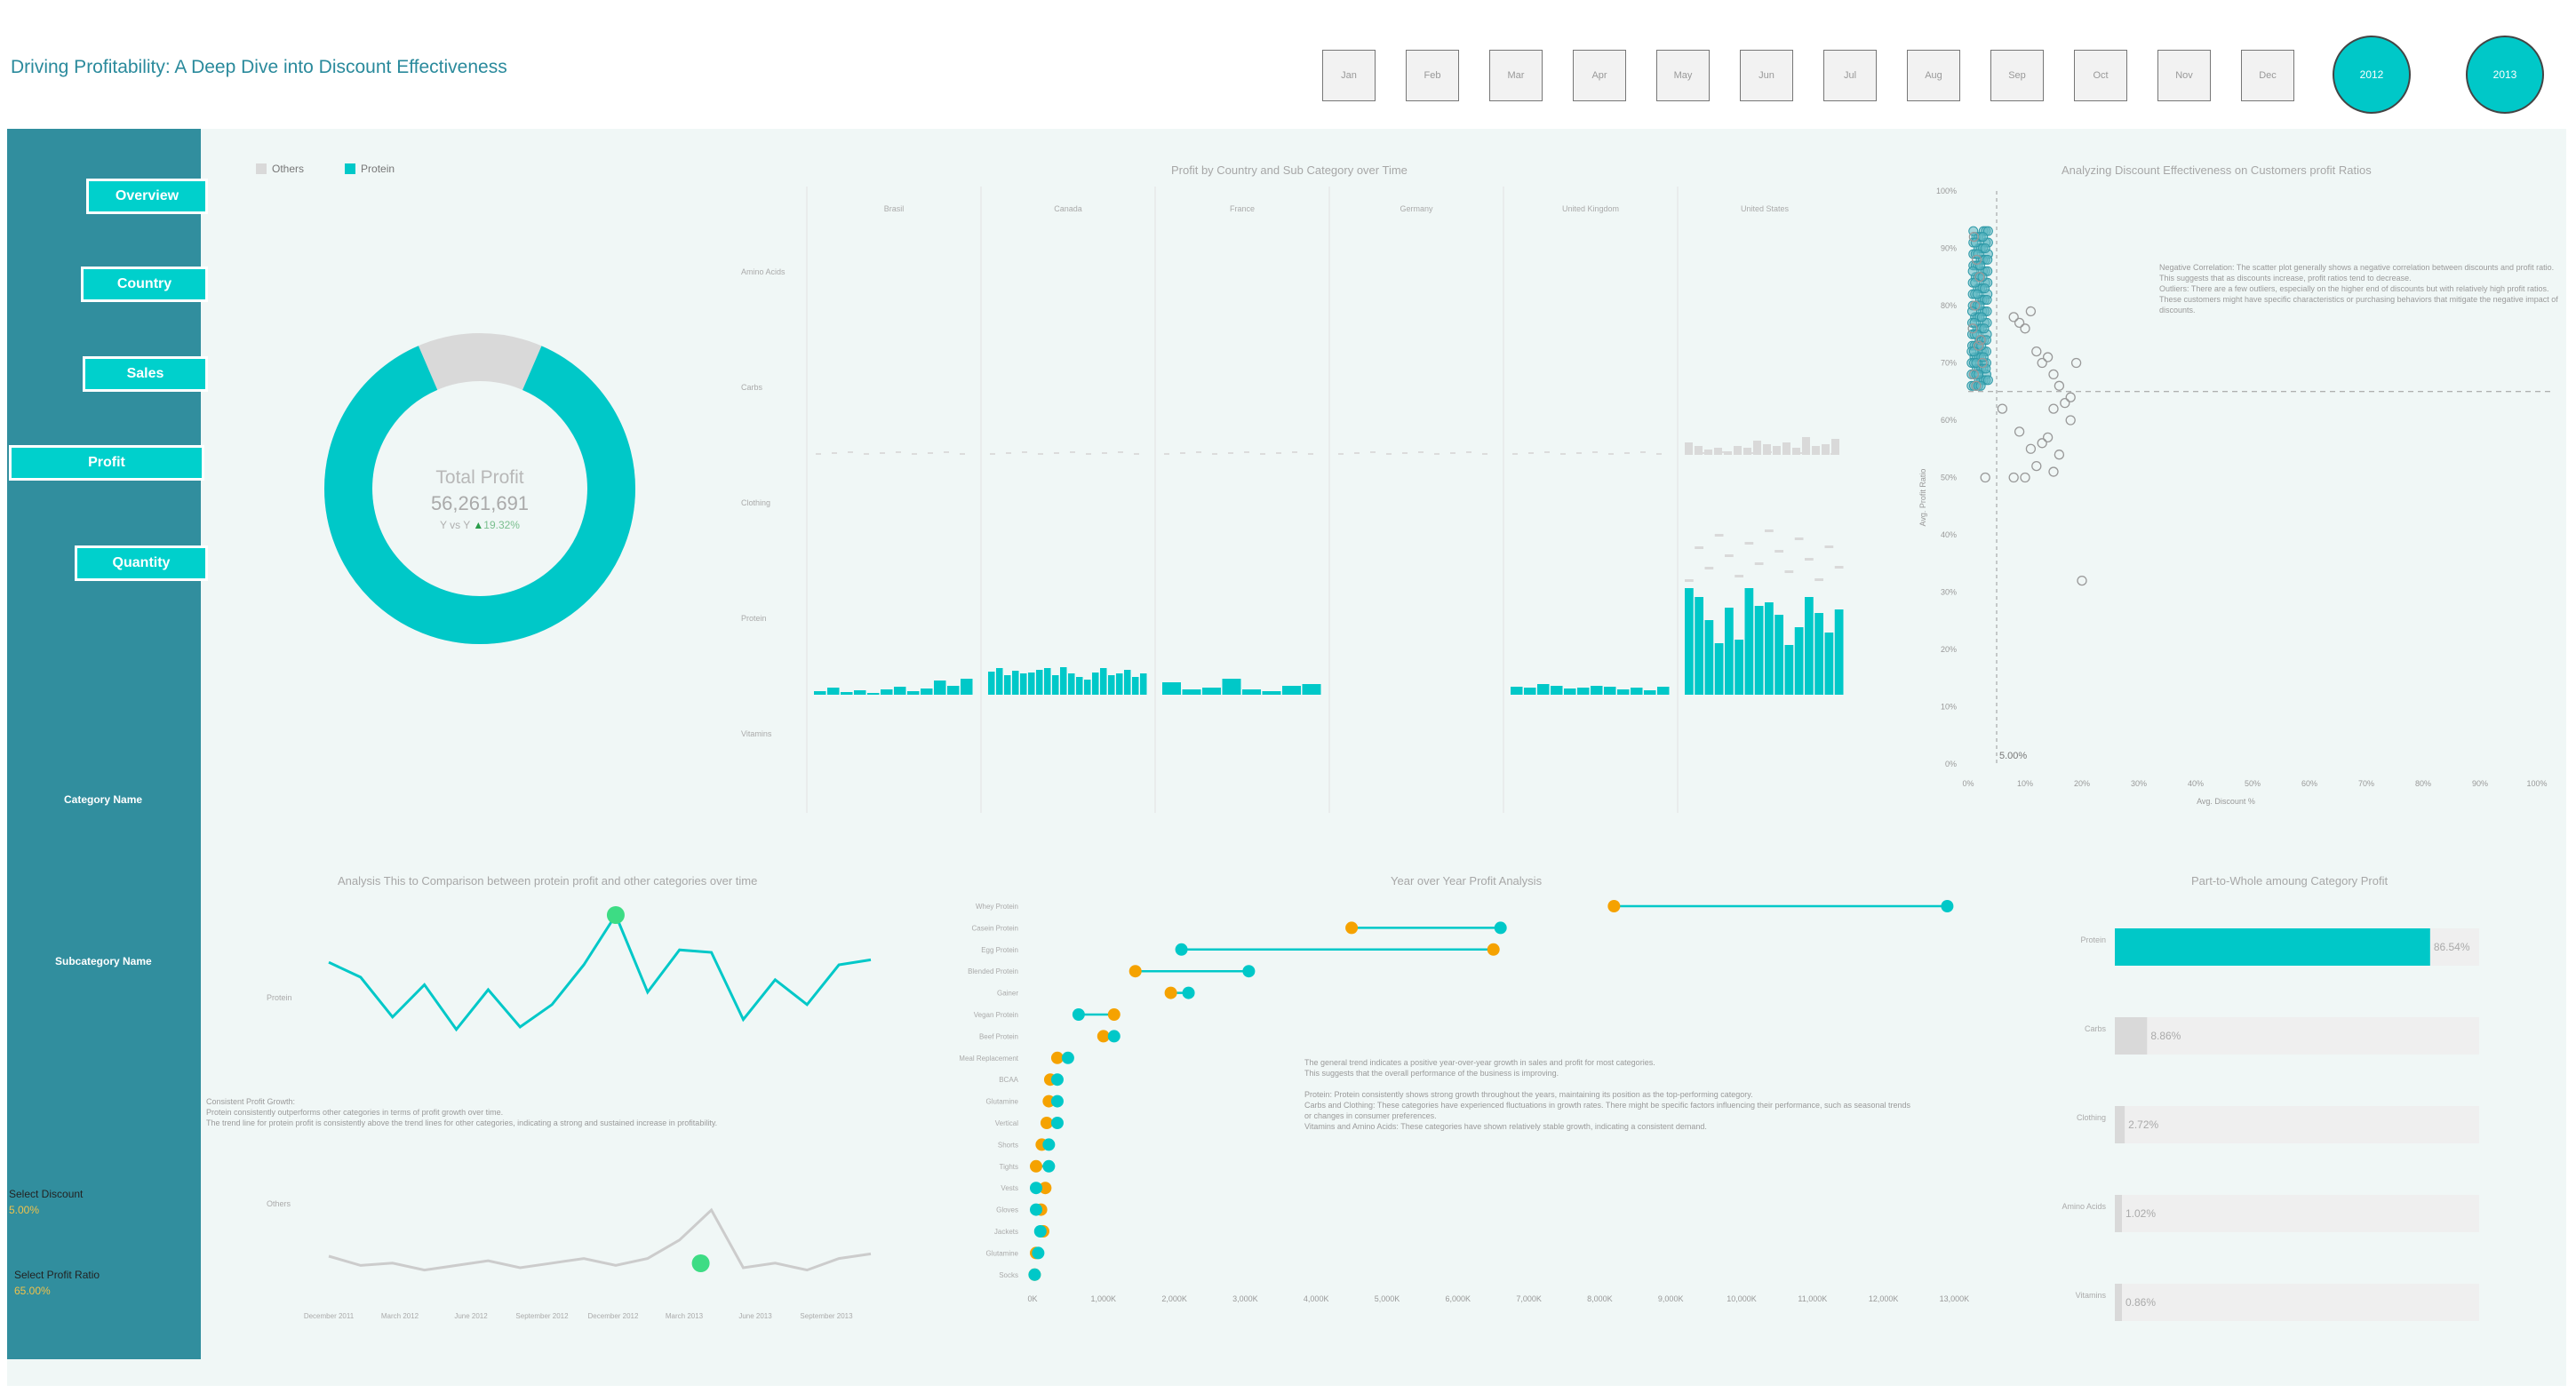 The height and width of the screenshot is (1393, 2576). Describe the element at coordinates (2017, 75) in the screenshot. I see `month-button-sep: Sep` at that location.